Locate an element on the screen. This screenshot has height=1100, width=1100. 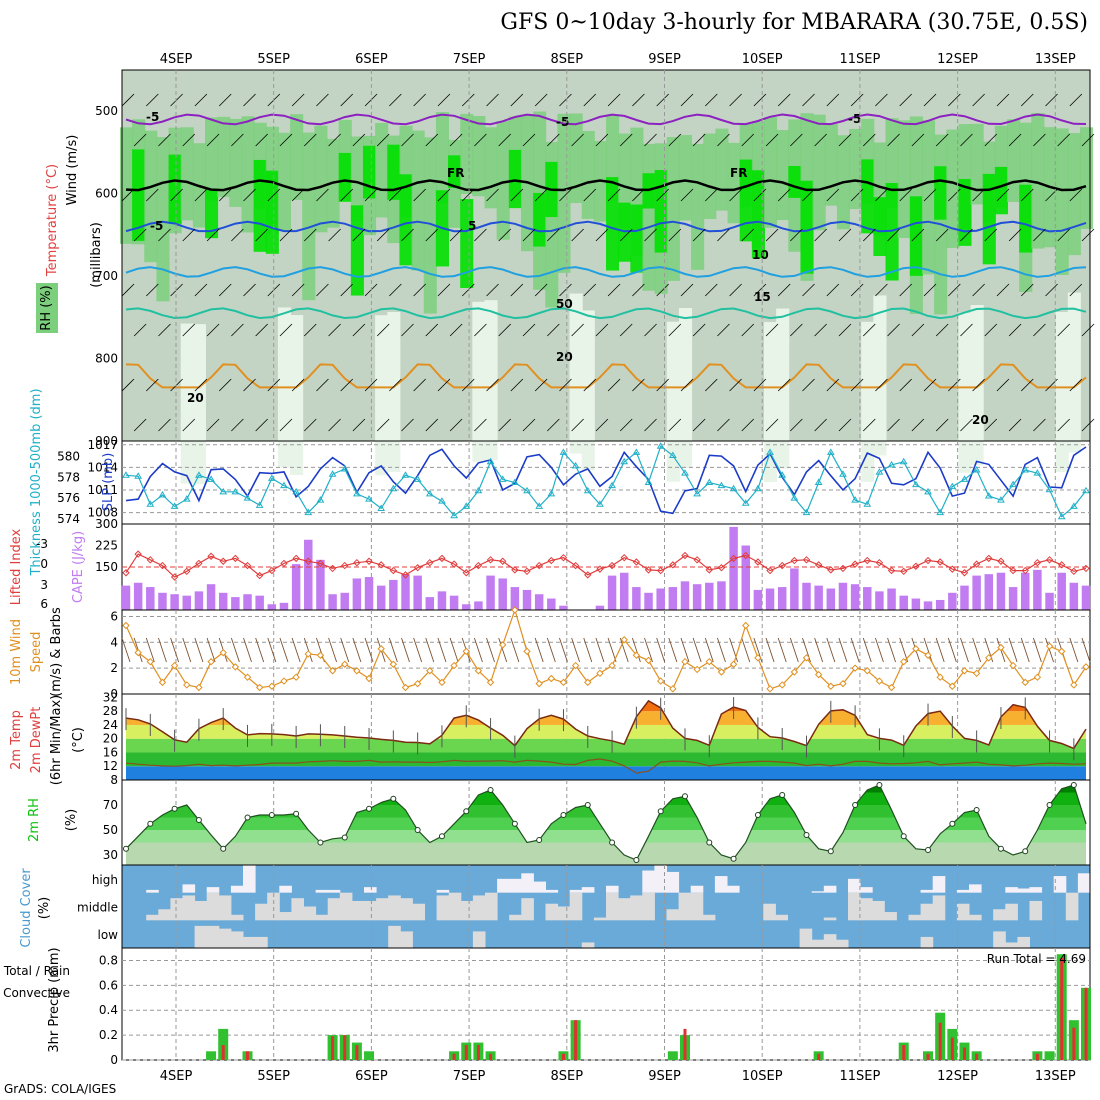
precip-tick: 0 is located at coordinates (114, 1060).